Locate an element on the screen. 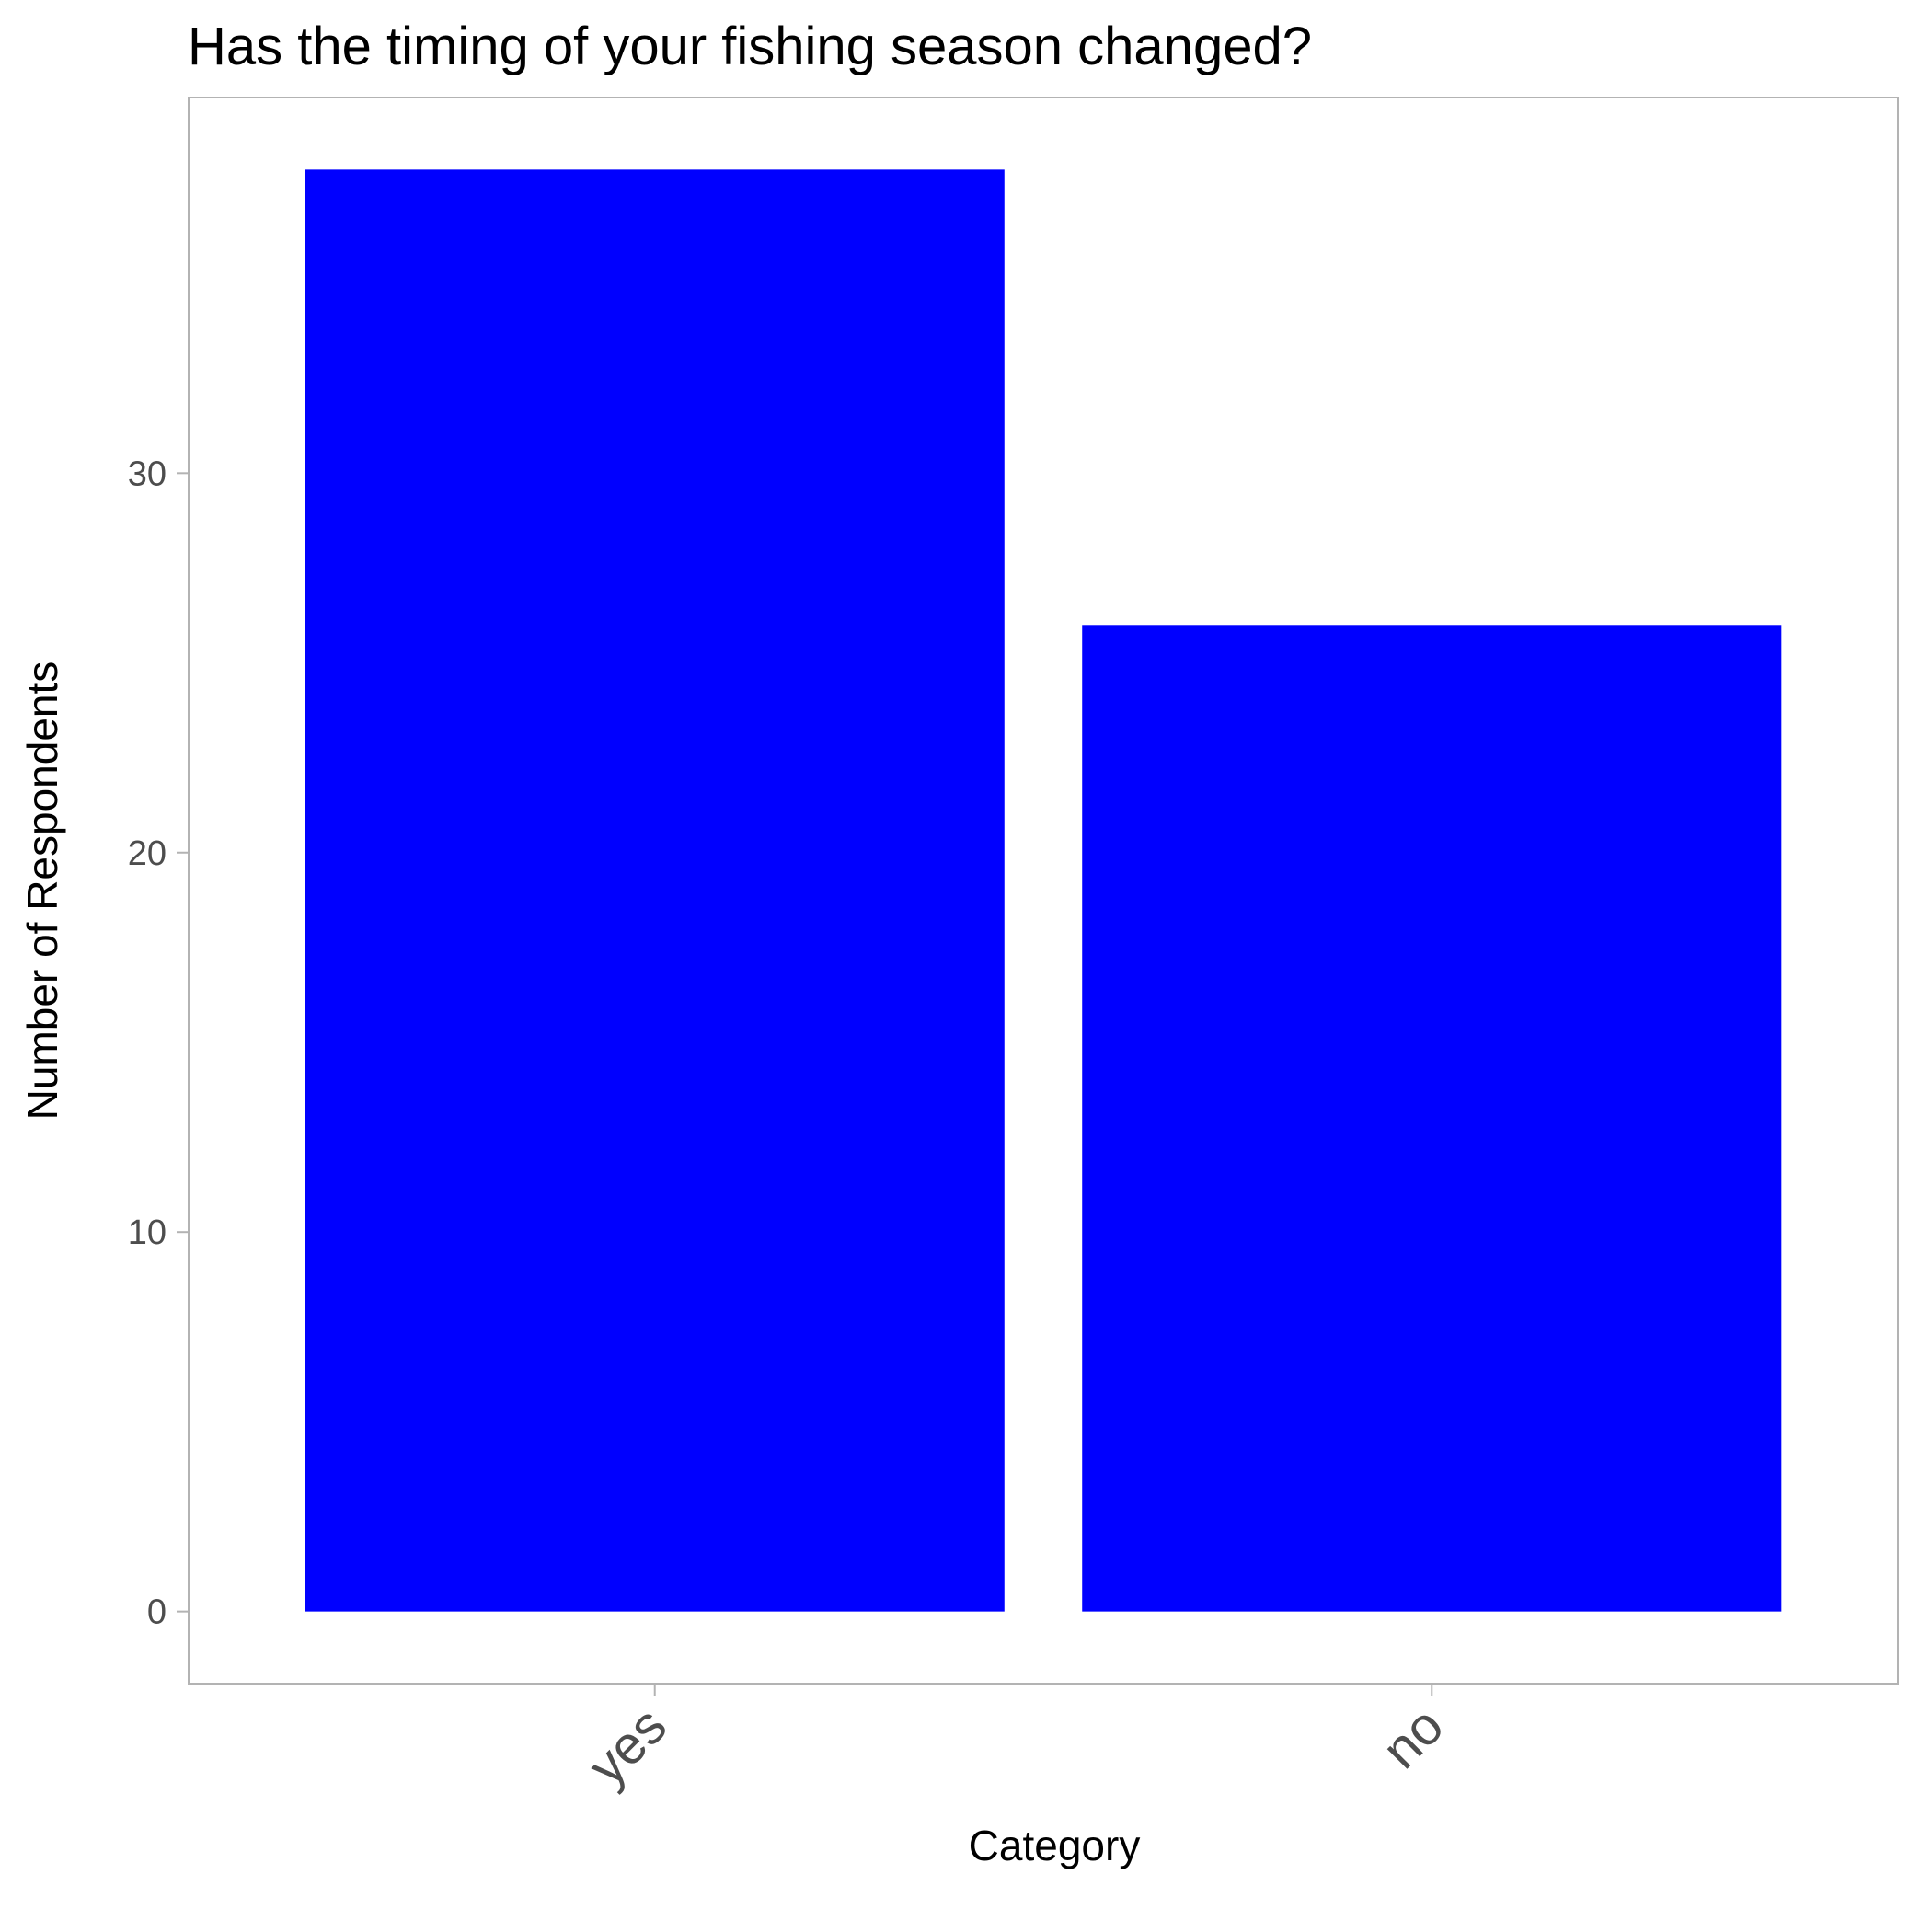 This screenshot has width=1932, height=1932. y-axis-title: Number of Respondents is located at coordinates (42, 891).